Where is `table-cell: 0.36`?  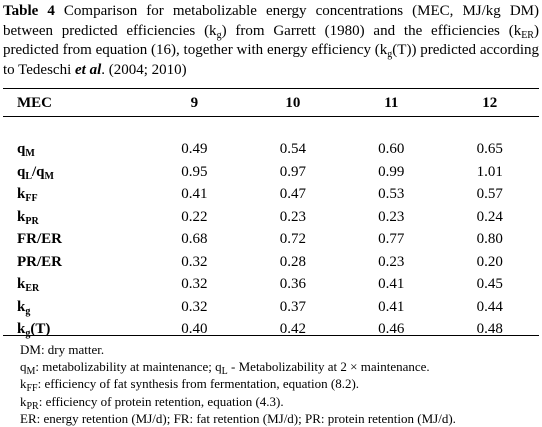
table-cell: 0.36 is located at coordinates (292, 284).